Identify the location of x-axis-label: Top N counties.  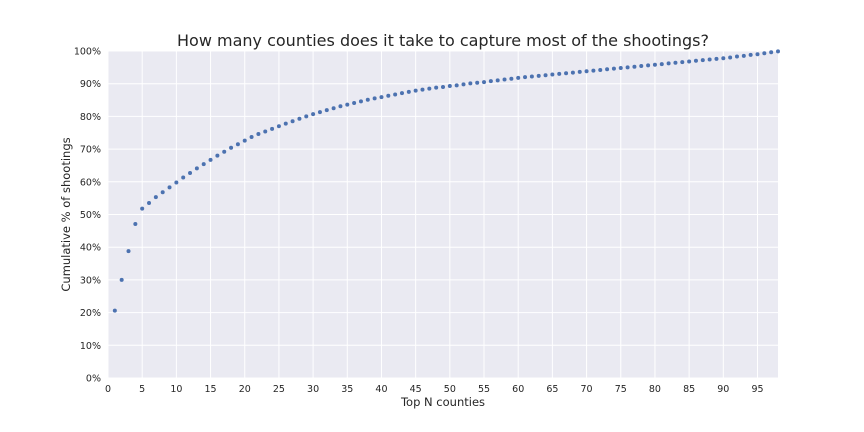
(442, 402).